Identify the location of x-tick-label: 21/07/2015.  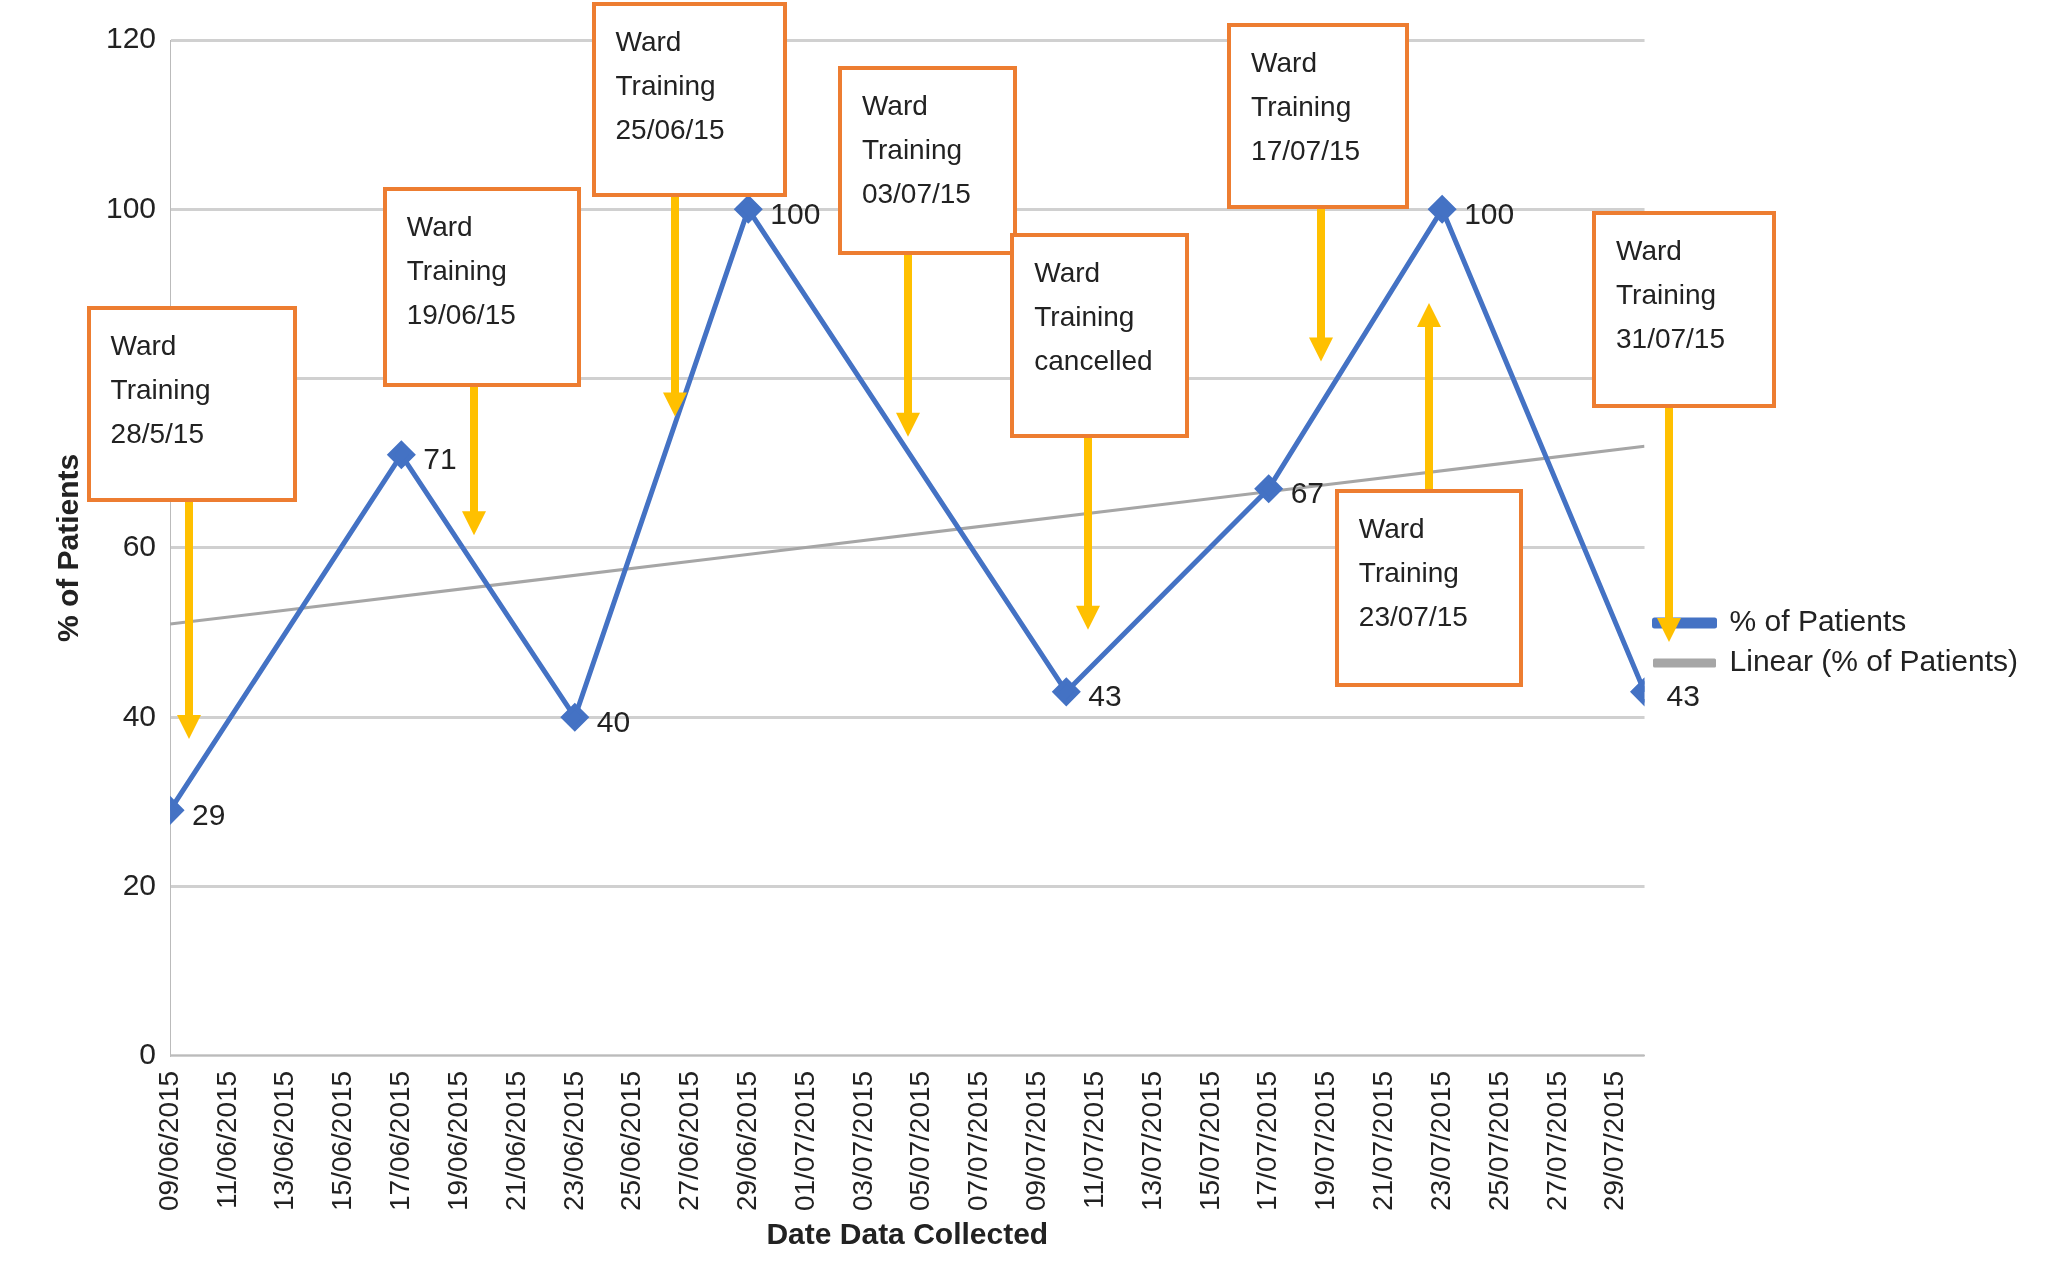
(1383, 1140).